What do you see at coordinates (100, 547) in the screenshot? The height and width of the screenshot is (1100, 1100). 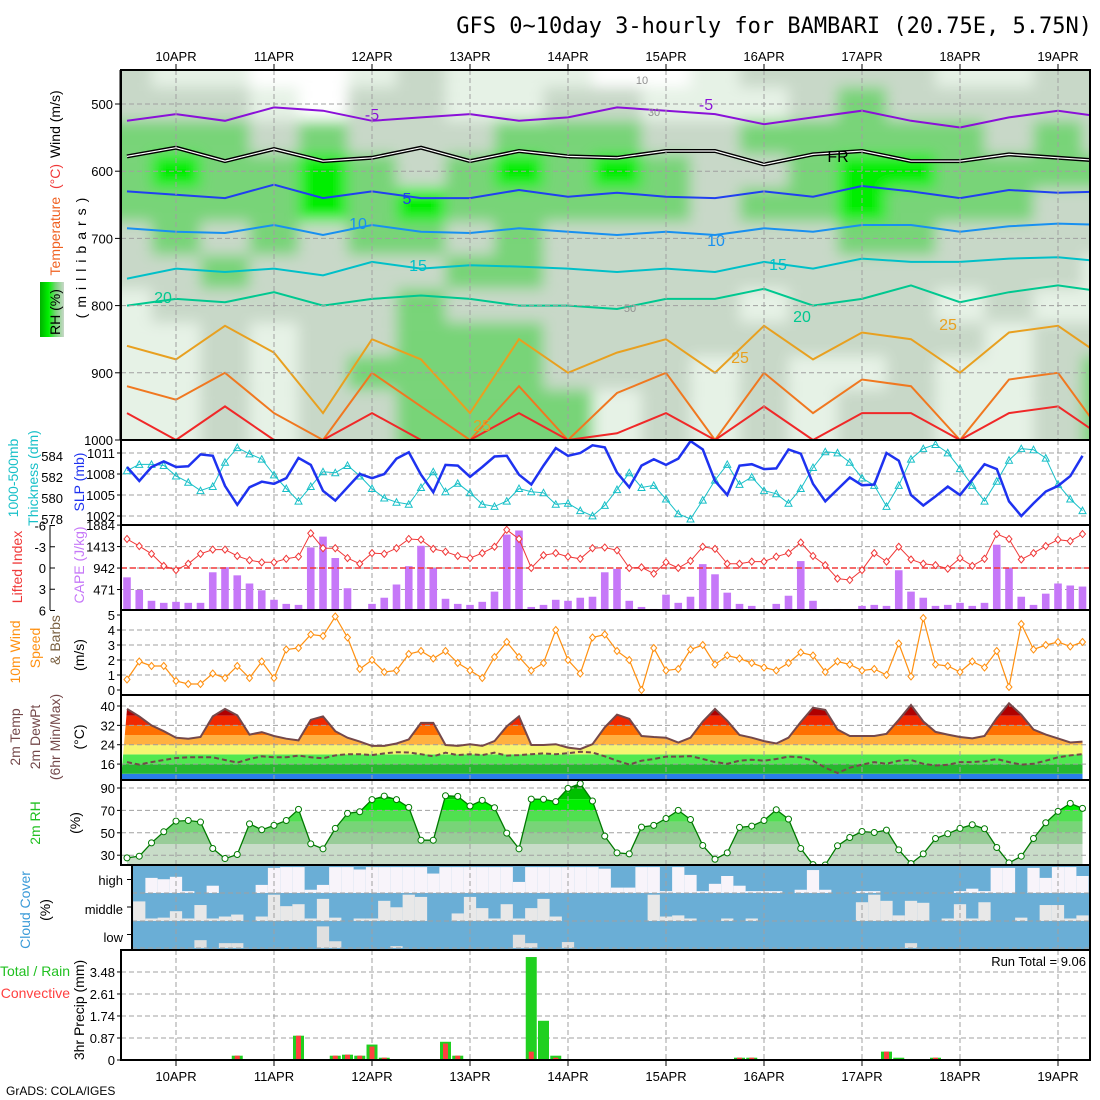 I see `tick-label: 1413` at bounding box center [100, 547].